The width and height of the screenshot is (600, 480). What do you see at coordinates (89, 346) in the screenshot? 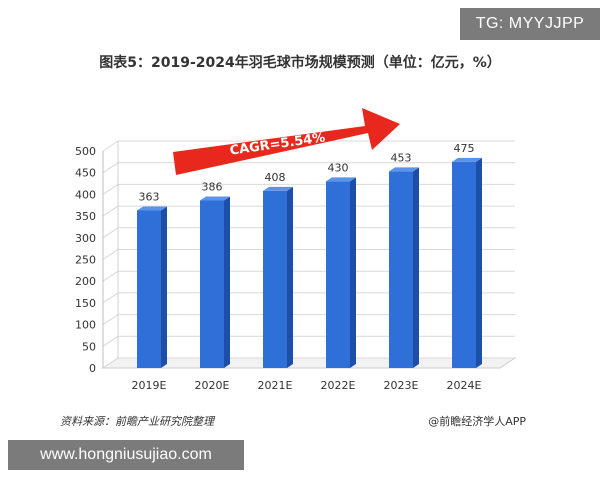
I see `y-tick-label: 50` at bounding box center [89, 346].